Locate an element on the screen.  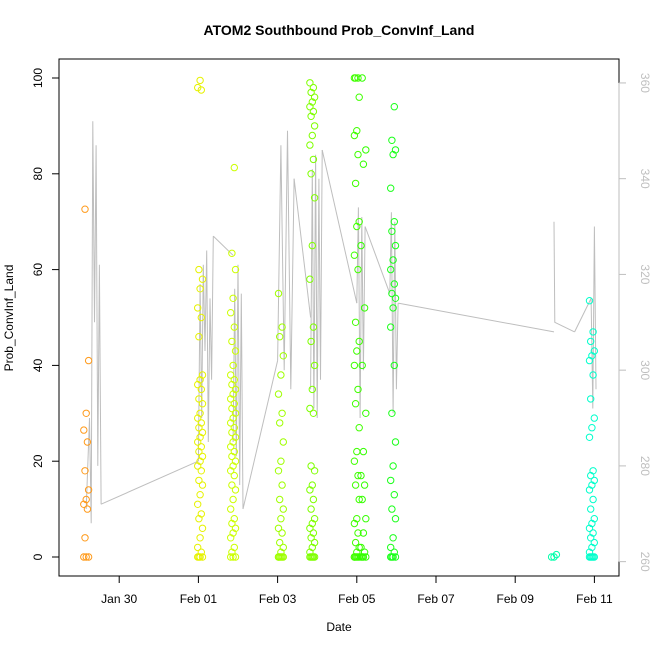
y2-tick-label: 320 is located at coordinates (644, 274).